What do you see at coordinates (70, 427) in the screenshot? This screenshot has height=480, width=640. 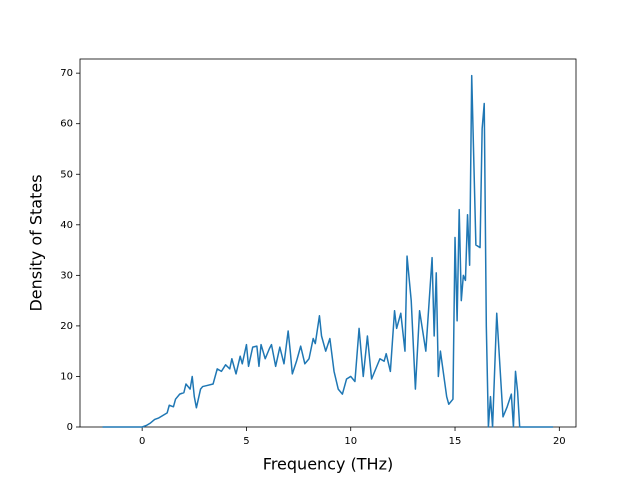 I see `y-tick-label: 0` at bounding box center [70, 427].